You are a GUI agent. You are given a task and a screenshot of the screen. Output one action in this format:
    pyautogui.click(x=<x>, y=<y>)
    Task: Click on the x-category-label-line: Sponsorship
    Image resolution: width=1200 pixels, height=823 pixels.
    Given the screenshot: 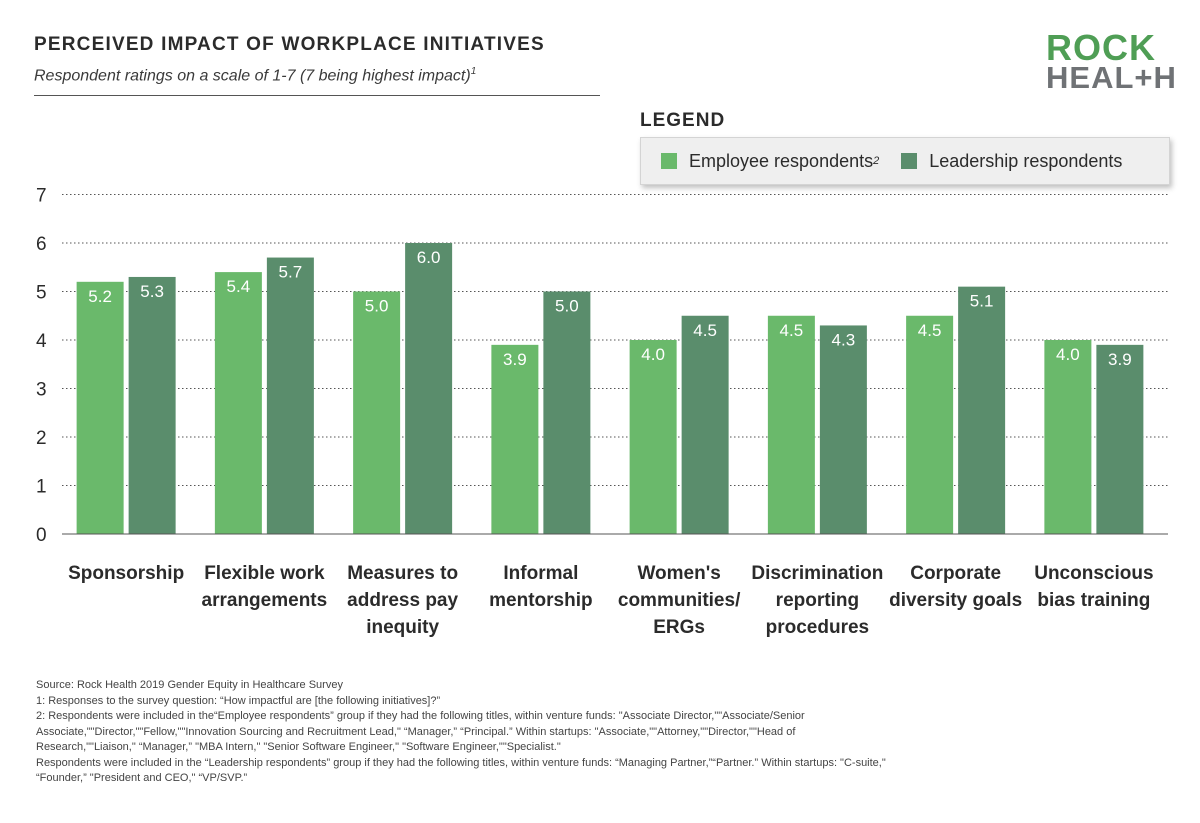 What is the action you would take?
    pyautogui.click(x=126, y=573)
    